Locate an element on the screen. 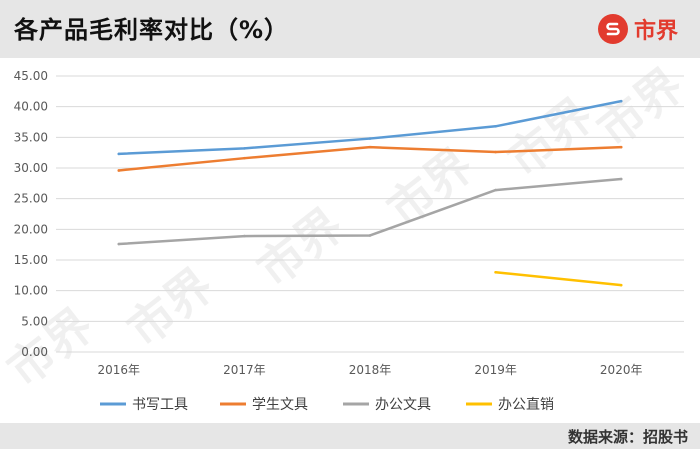  y-tick-label: 35.00 is located at coordinates (31, 137).